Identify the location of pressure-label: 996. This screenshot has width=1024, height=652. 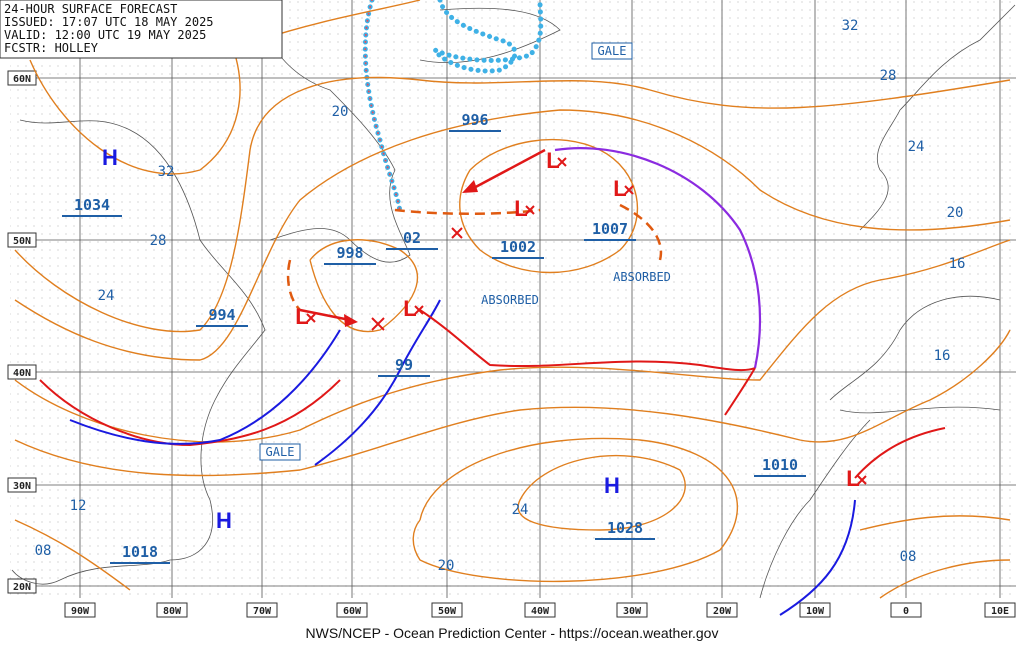
(474, 120).